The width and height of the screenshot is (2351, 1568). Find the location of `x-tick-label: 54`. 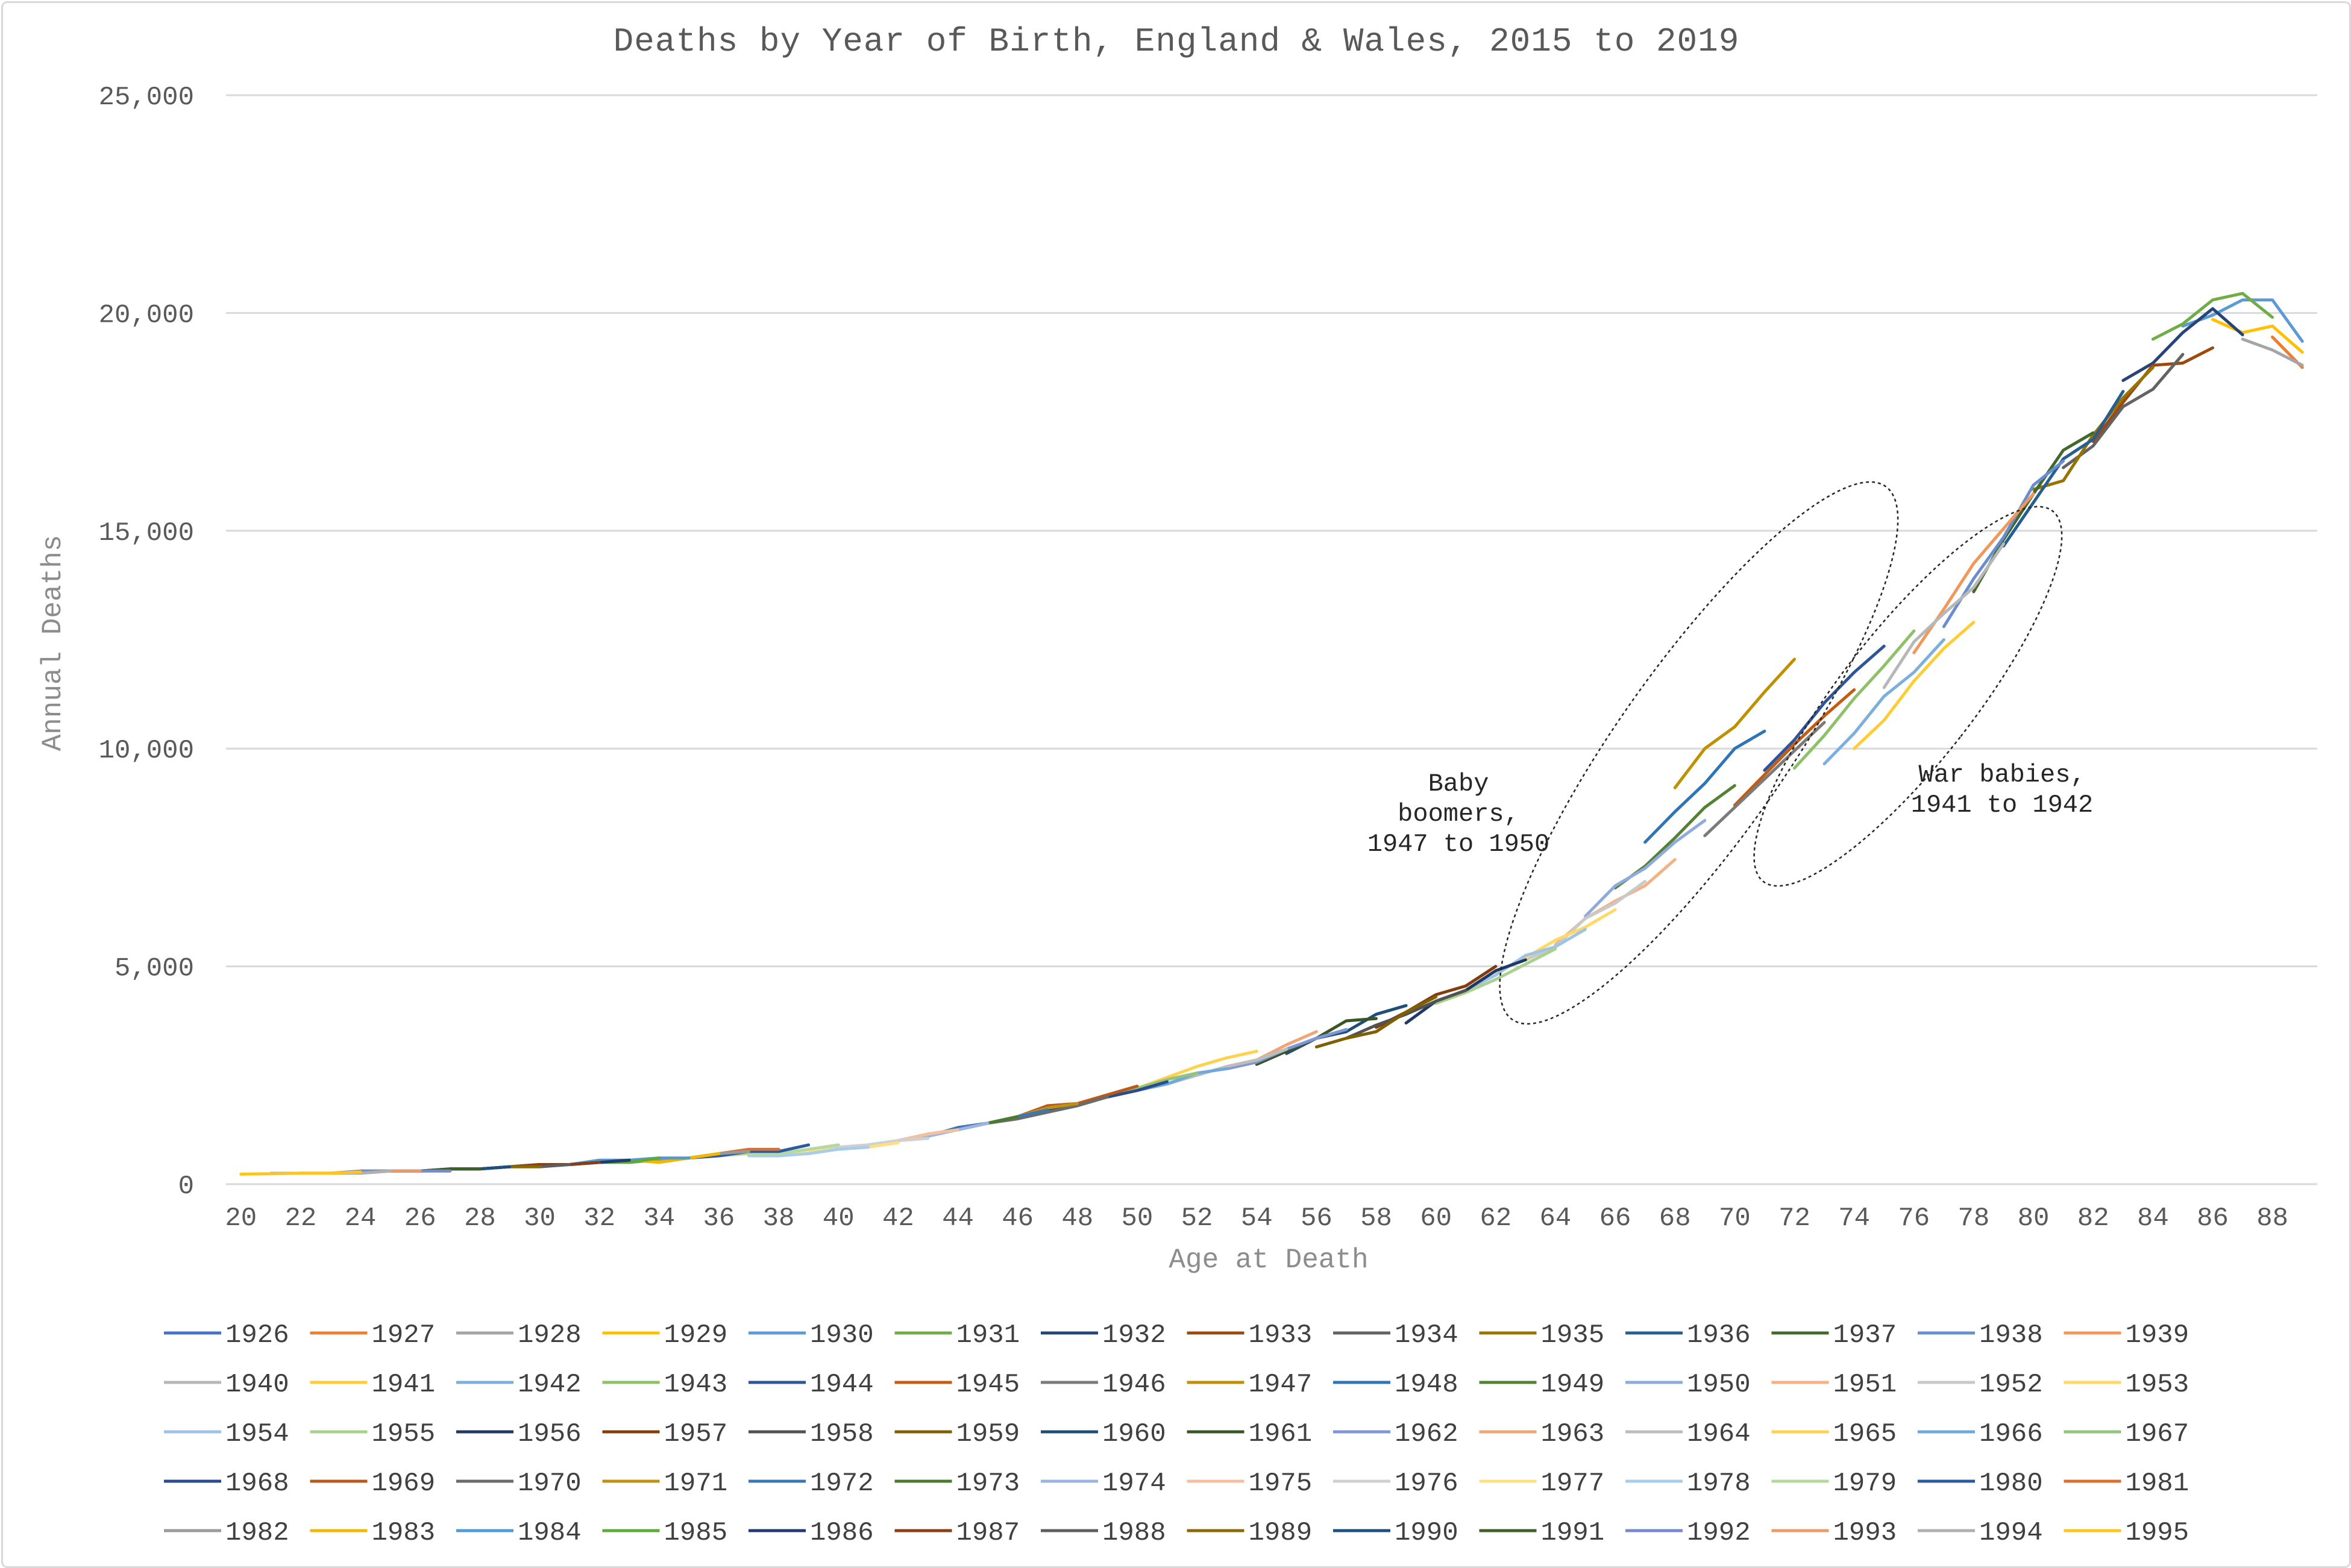

x-tick-label: 54 is located at coordinates (1257, 1218).